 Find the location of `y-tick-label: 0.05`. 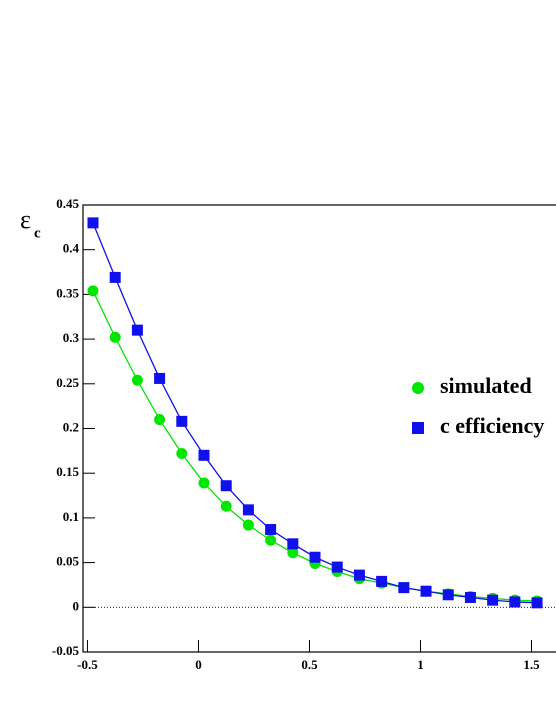

y-tick-label: 0.05 is located at coordinates (67, 561).